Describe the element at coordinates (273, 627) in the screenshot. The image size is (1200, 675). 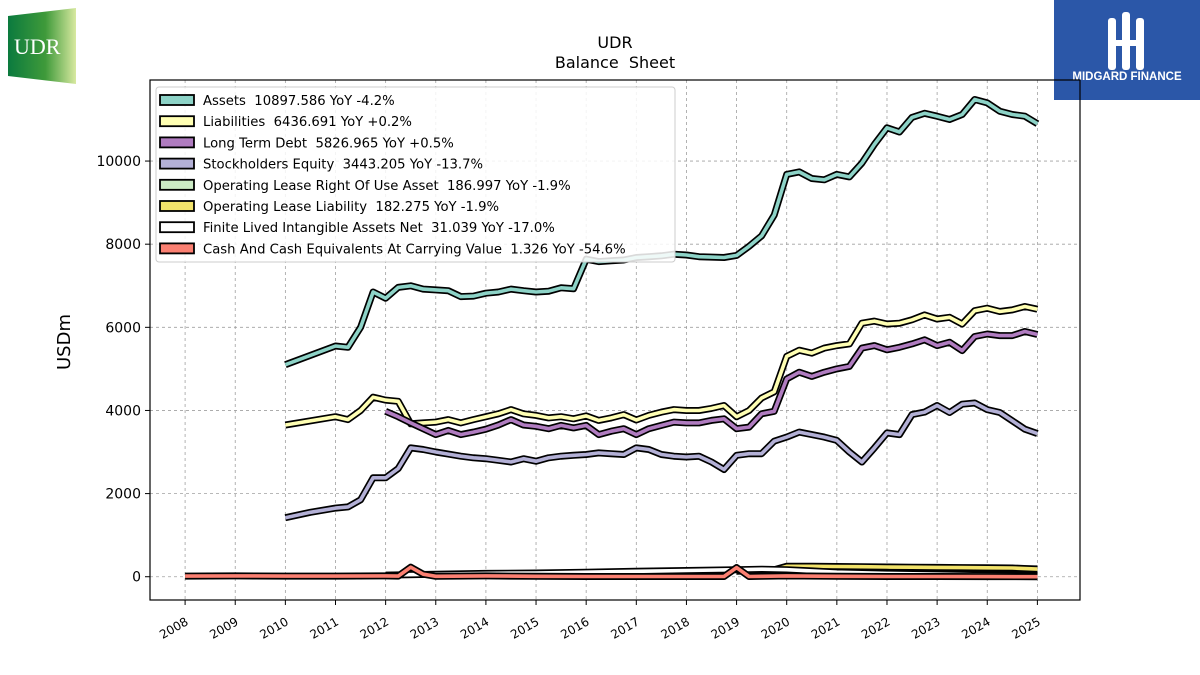
I see `x-tick-label: 2010` at that location.